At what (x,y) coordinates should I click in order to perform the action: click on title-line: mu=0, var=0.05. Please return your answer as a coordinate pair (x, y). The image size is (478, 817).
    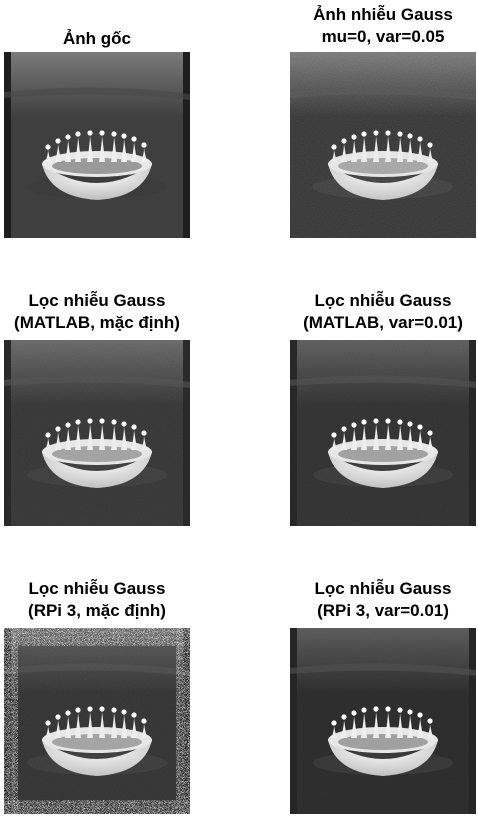
    Looking at the image, I should click on (383, 36).